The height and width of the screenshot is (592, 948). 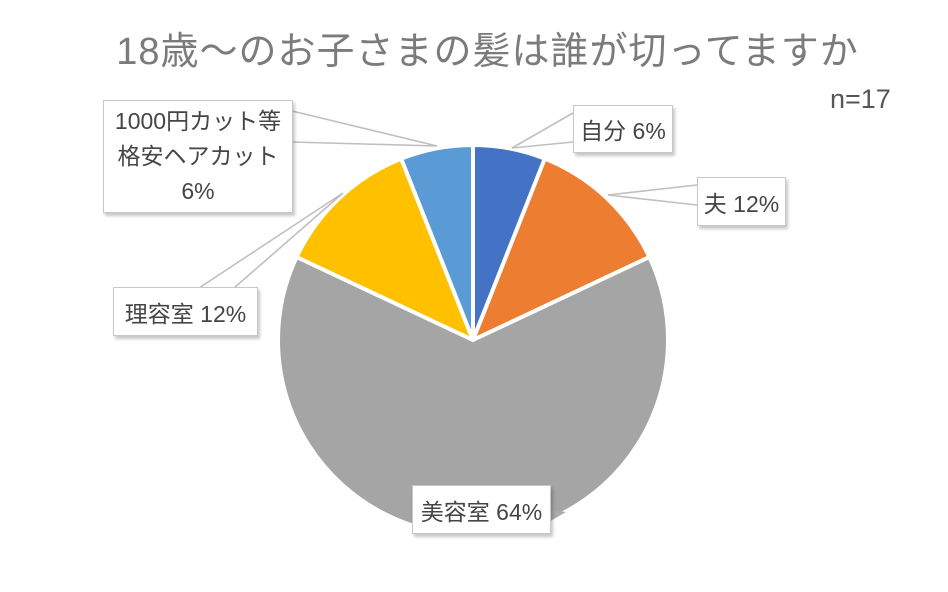 I want to click on callout-box-self: 自分 6%, so click(x=623, y=129).